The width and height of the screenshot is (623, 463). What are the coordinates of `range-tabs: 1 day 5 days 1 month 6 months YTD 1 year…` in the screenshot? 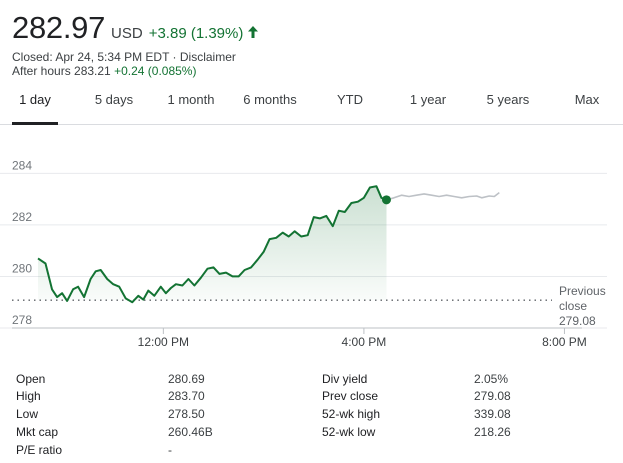 It's located at (311, 105).